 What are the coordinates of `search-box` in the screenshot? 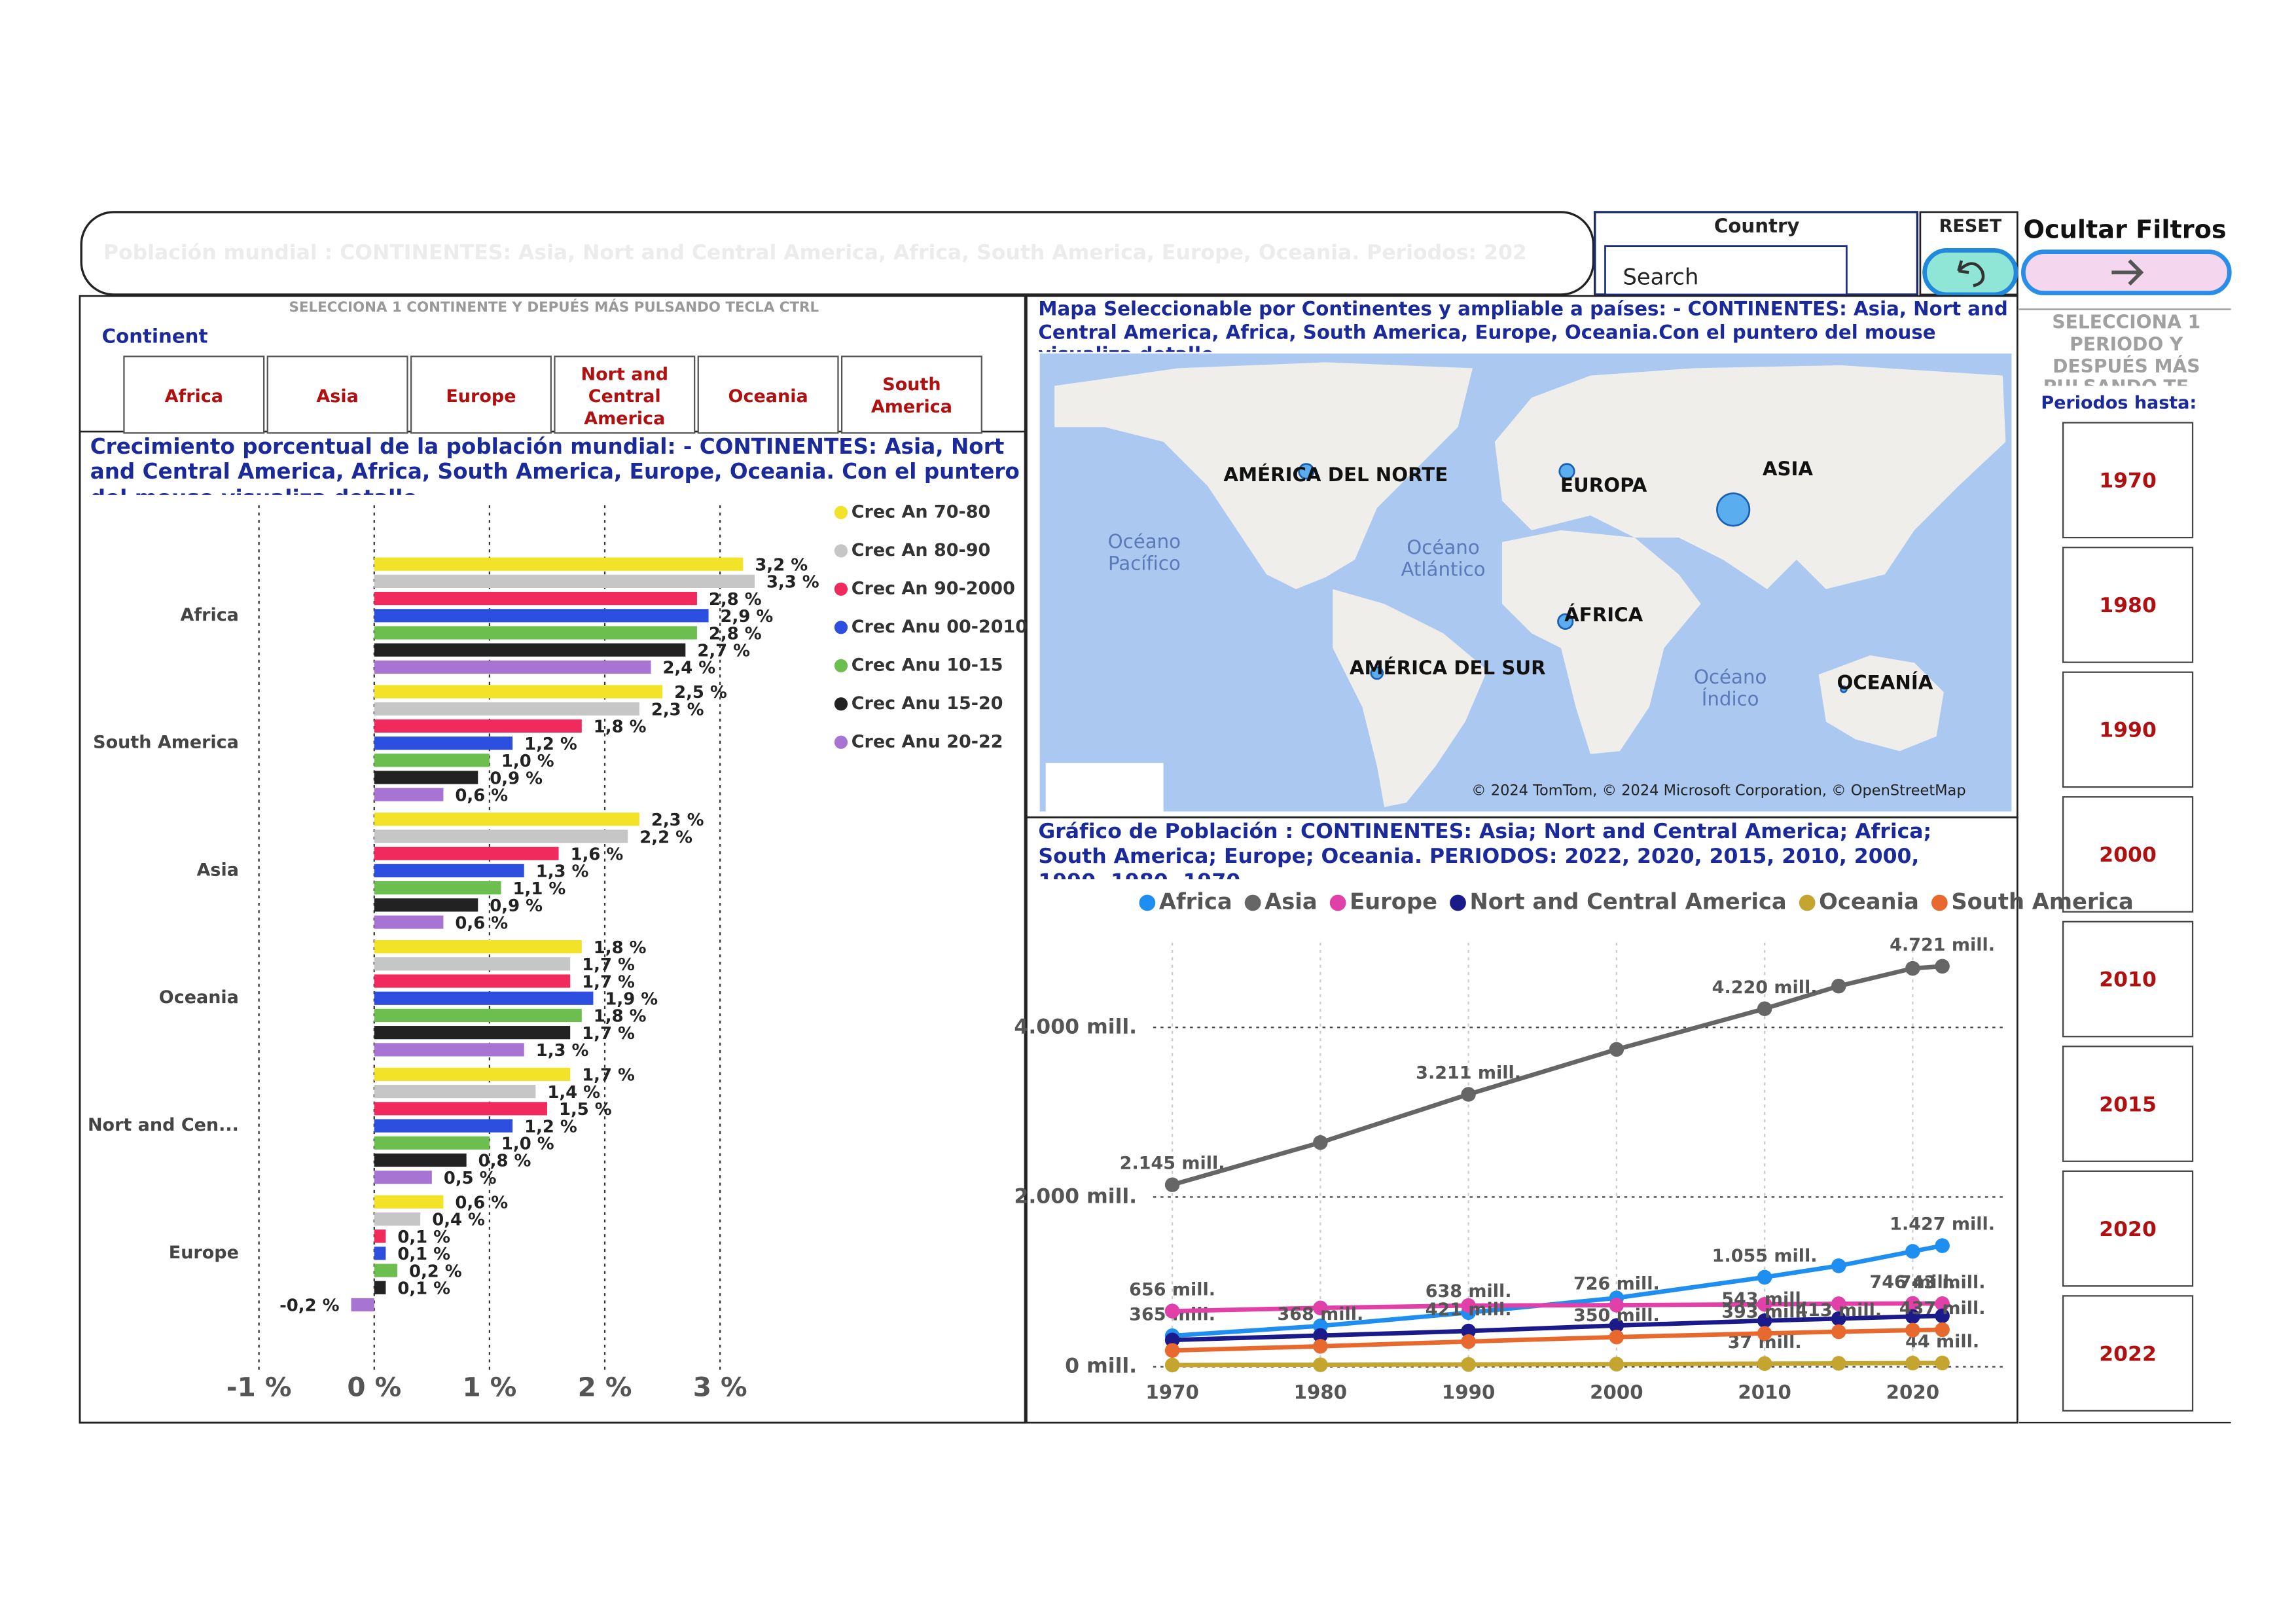 It's located at (1726, 270).